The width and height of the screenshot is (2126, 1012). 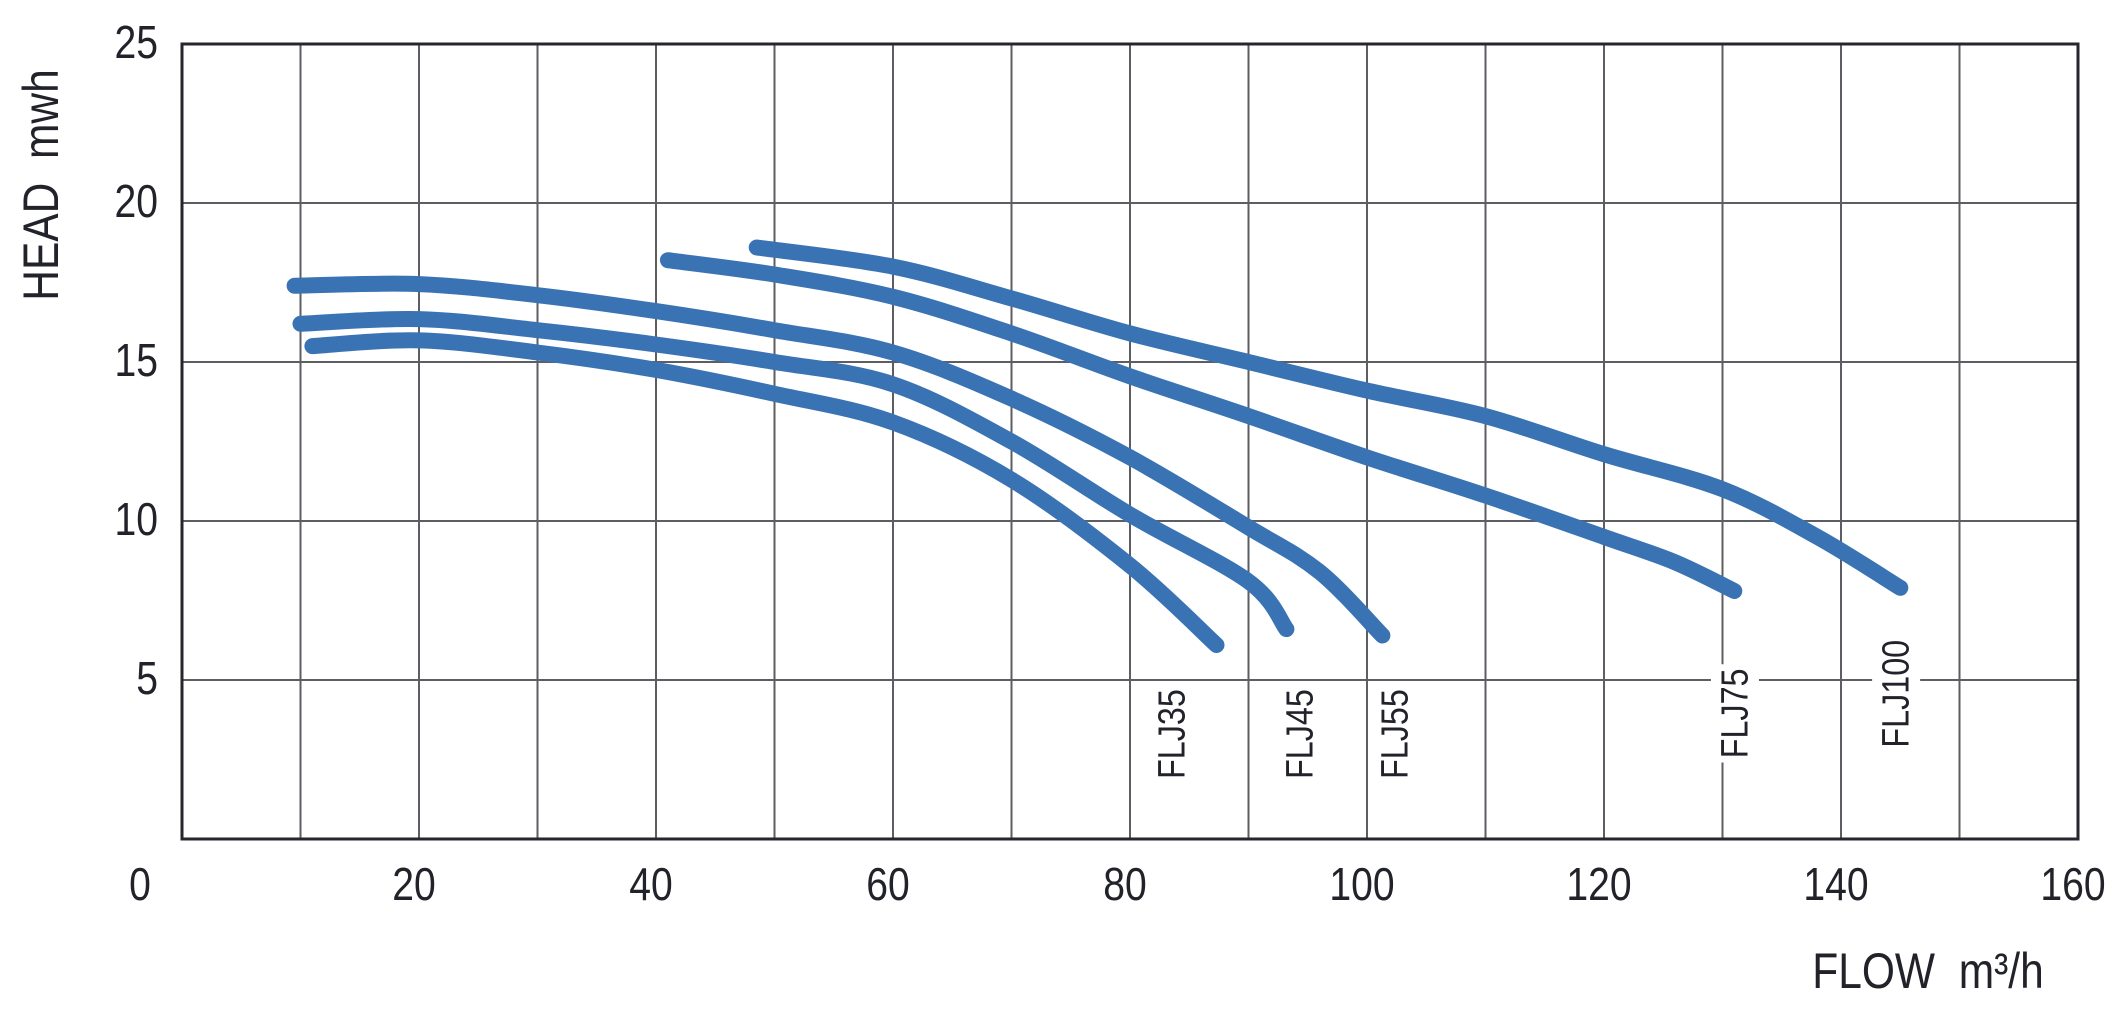 I want to click on curve-label-group: FLJ100, so click(x=1896, y=693).